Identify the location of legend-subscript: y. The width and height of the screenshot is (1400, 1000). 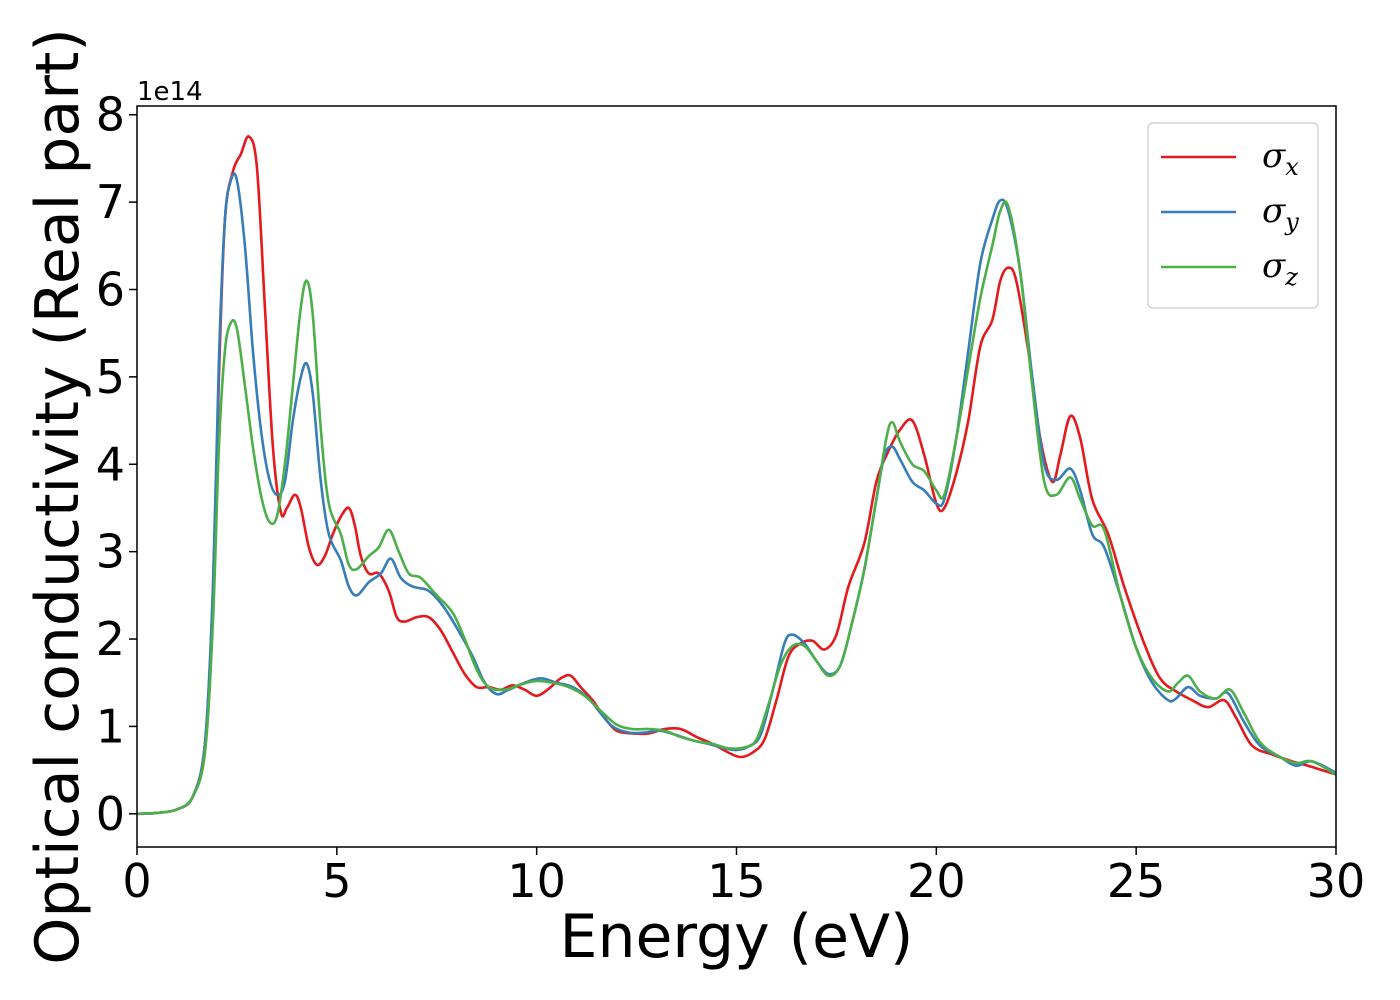
(1291, 222).